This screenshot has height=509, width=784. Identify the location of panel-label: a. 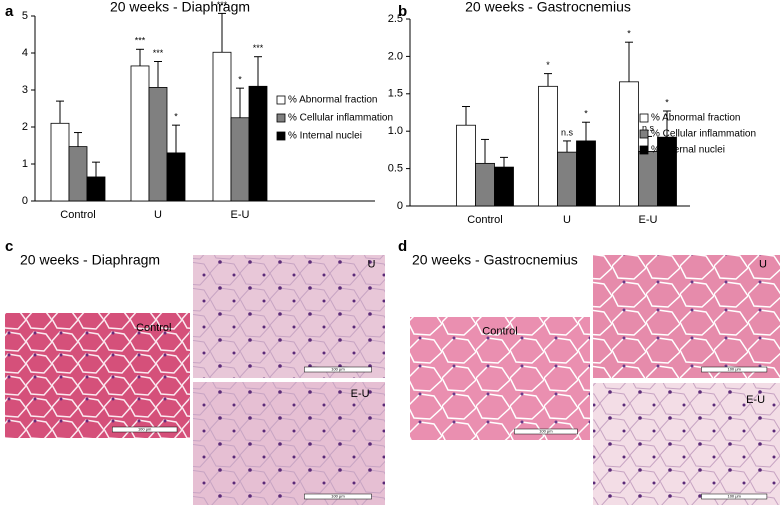
(9, 11).